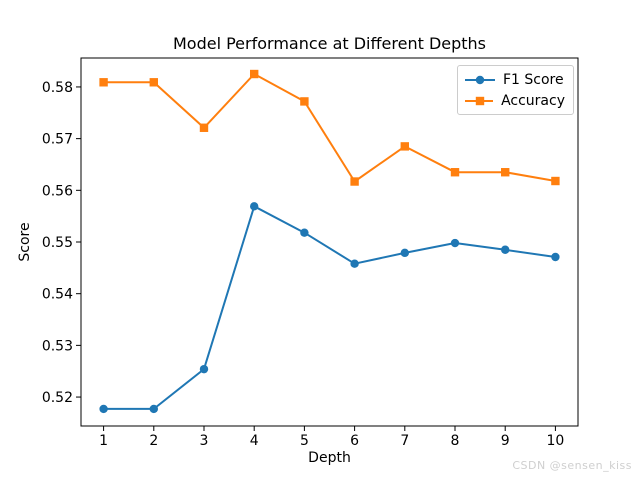 The width and height of the screenshot is (640, 480). What do you see at coordinates (505, 441) in the screenshot?
I see `svg-text: 9` at bounding box center [505, 441].